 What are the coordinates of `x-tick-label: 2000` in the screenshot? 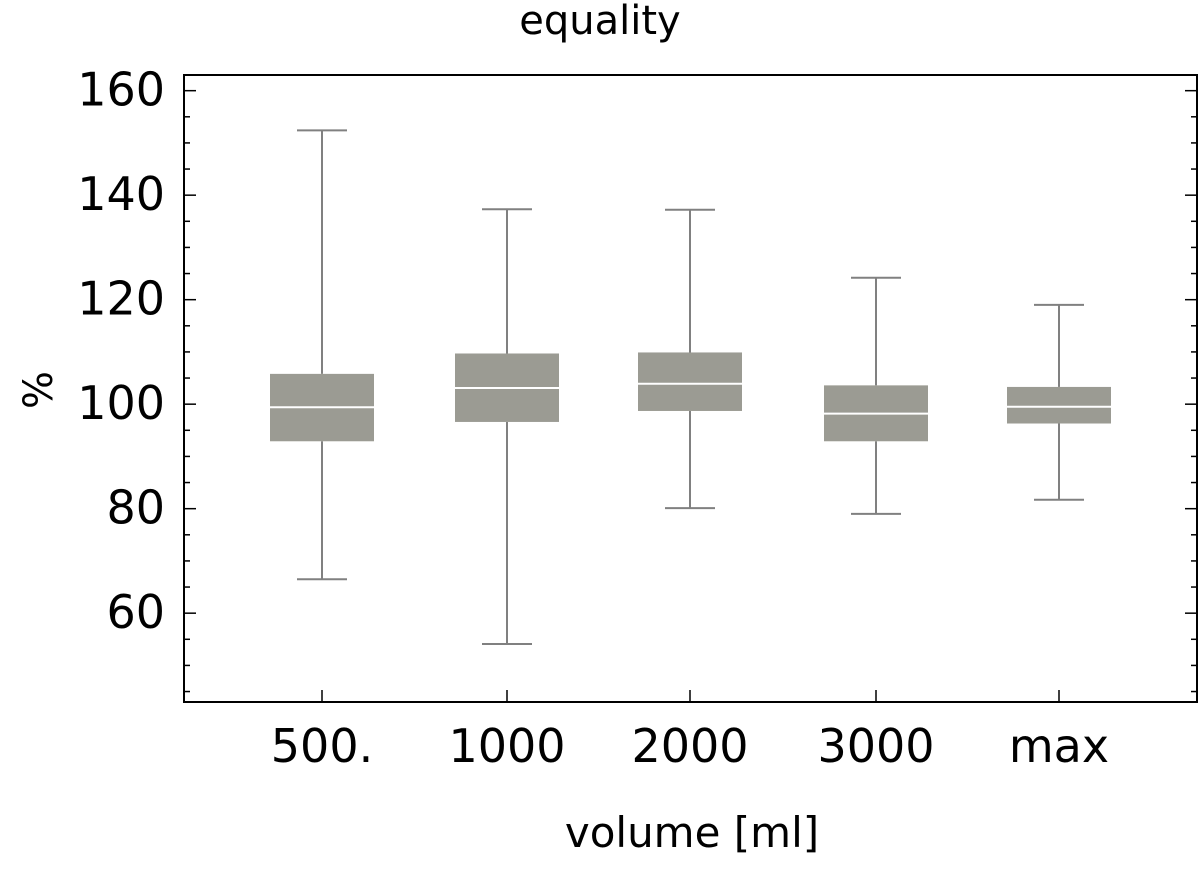 It's located at (689, 746).